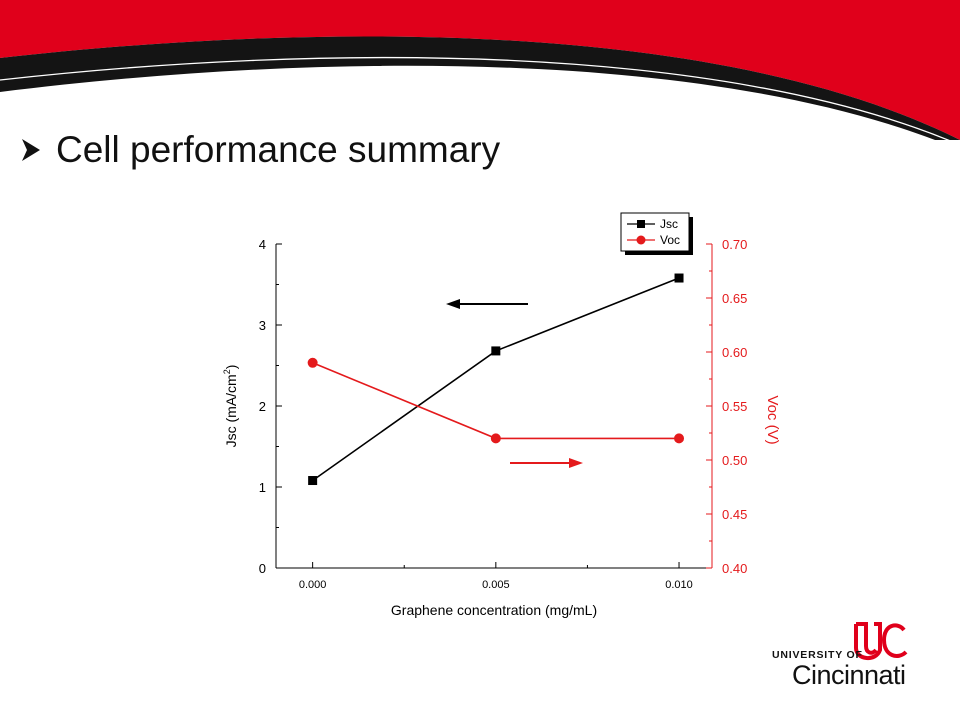 This screenshot has width=960, height=720. I want to click on slide-title: Cell performance summary, so click(260, 150).